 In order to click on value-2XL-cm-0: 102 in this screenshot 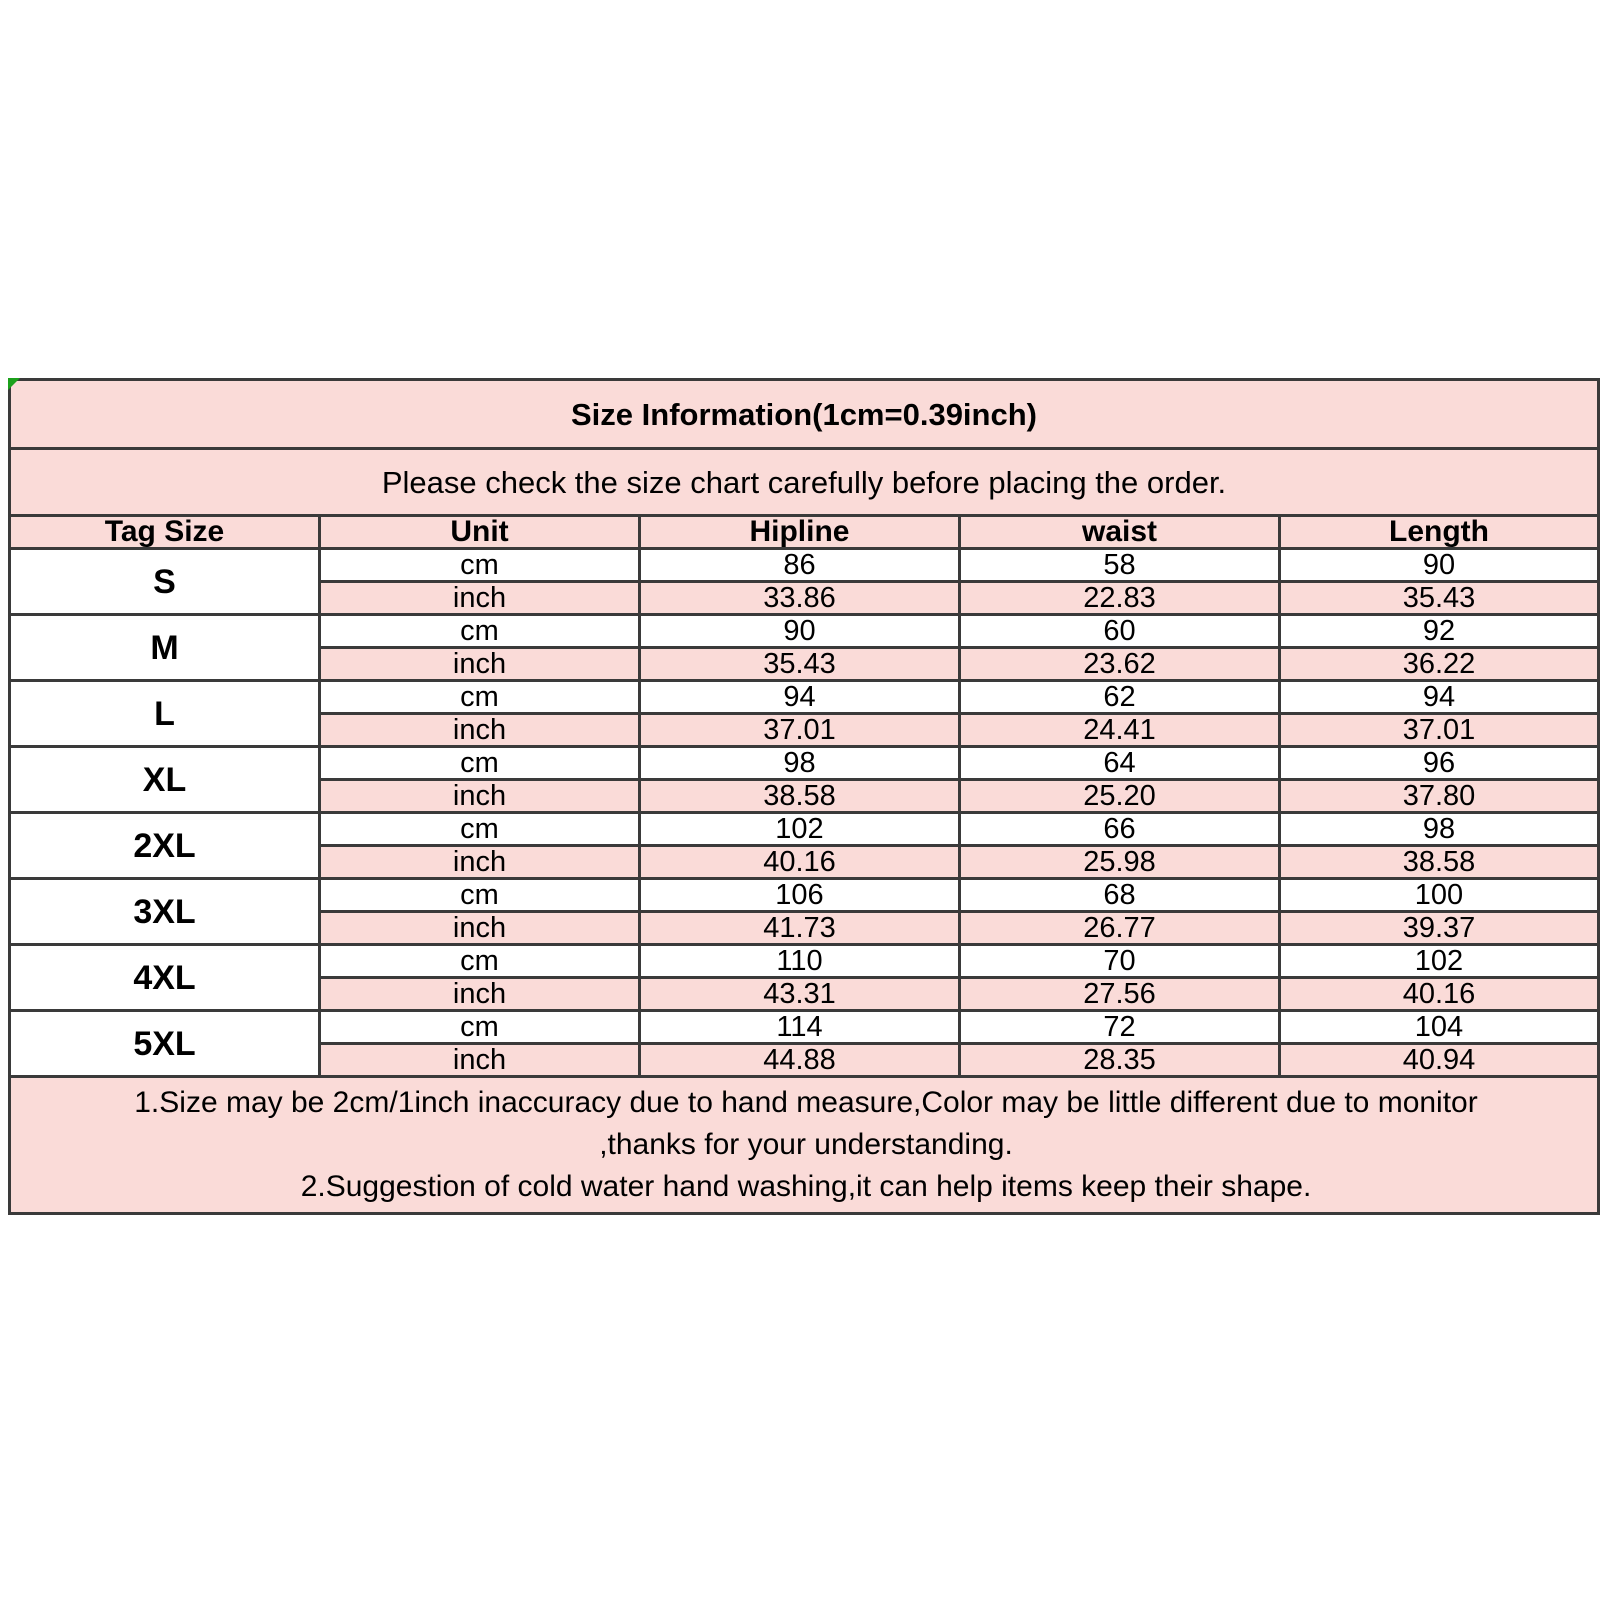, I will do `click(799, 829)`.